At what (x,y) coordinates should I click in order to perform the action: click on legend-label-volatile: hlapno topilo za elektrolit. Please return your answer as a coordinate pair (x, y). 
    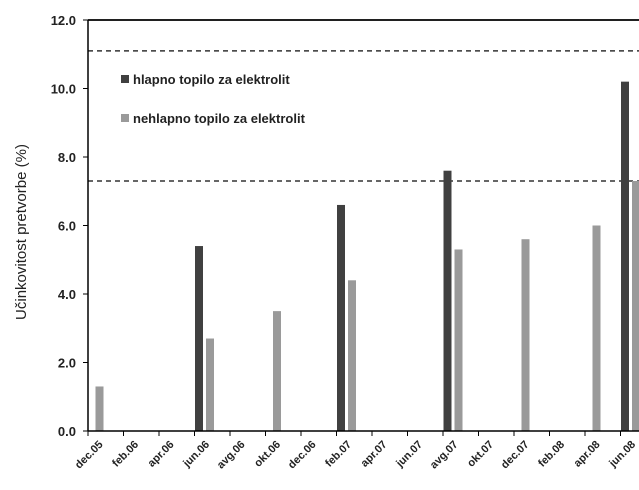
    Looking at the image, I should click on (211, 79).